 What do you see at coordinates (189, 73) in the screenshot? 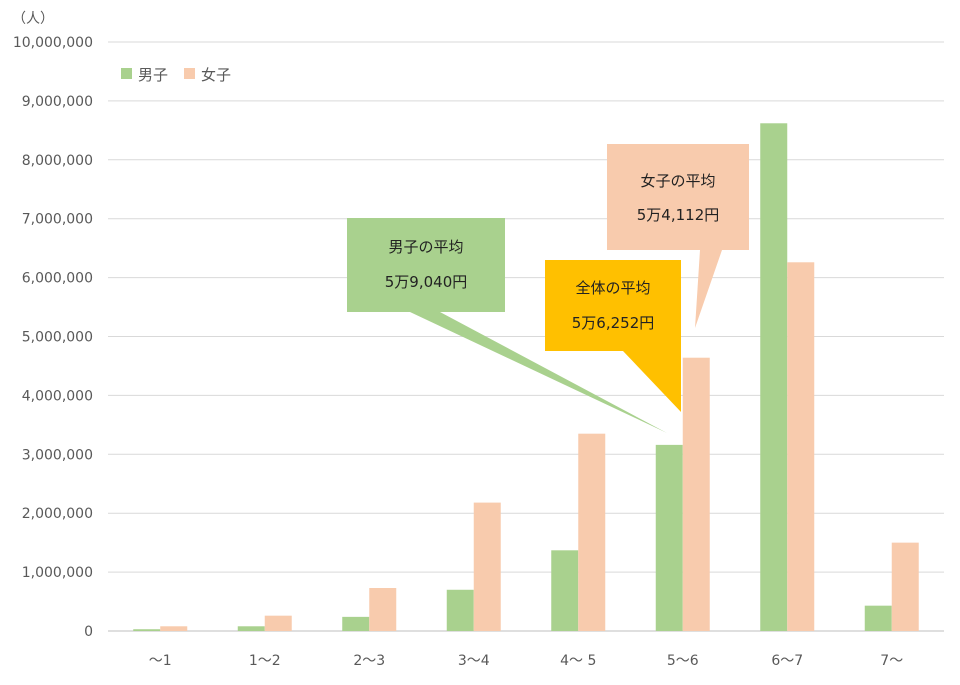
I see `legend-swatch-female` at bounding box center [189, 73].